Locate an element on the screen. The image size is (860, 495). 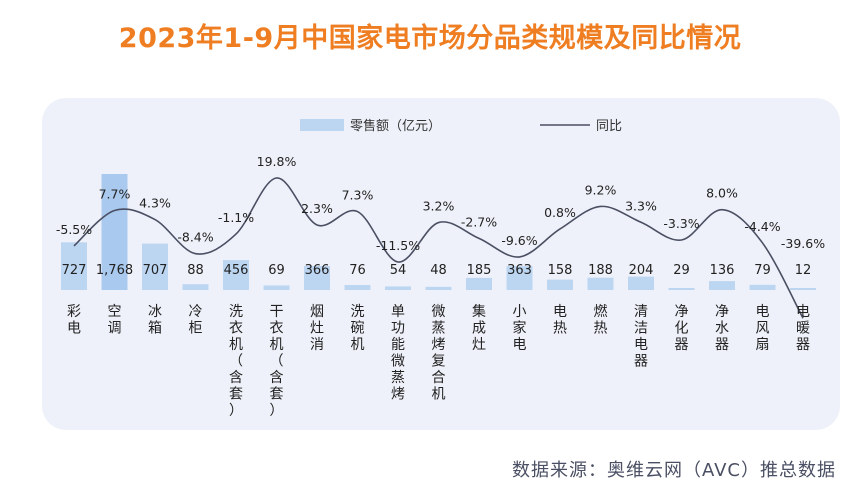
category-label: 烟灶消 is located at coordinates (317, 328).